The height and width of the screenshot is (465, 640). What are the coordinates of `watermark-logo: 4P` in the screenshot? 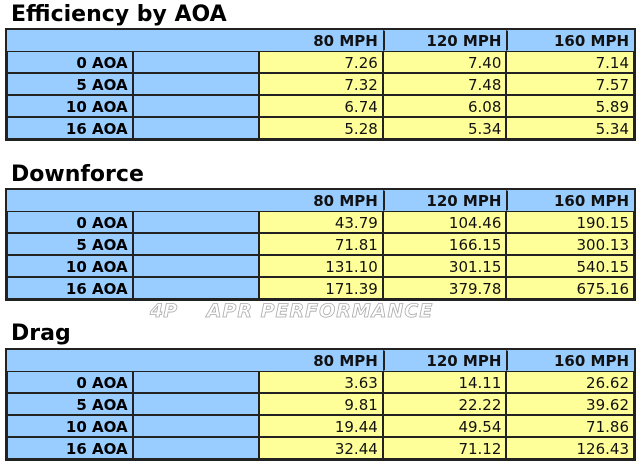 It's located at (164, 311).